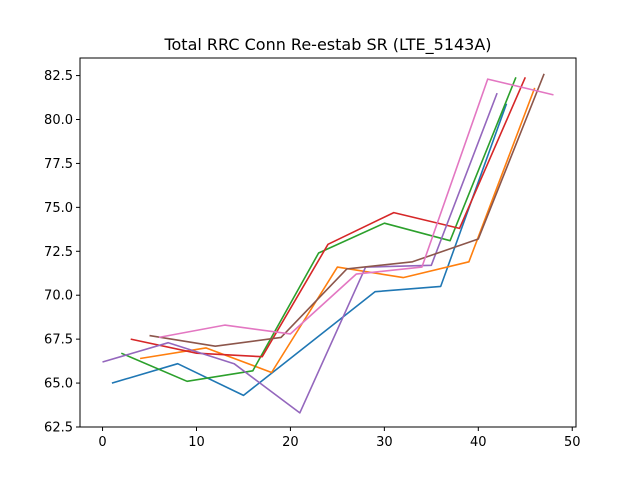  Describe the element at coordinates (58, 252) in the screenshot. I see `y-tick-label: 72.5` at that location.